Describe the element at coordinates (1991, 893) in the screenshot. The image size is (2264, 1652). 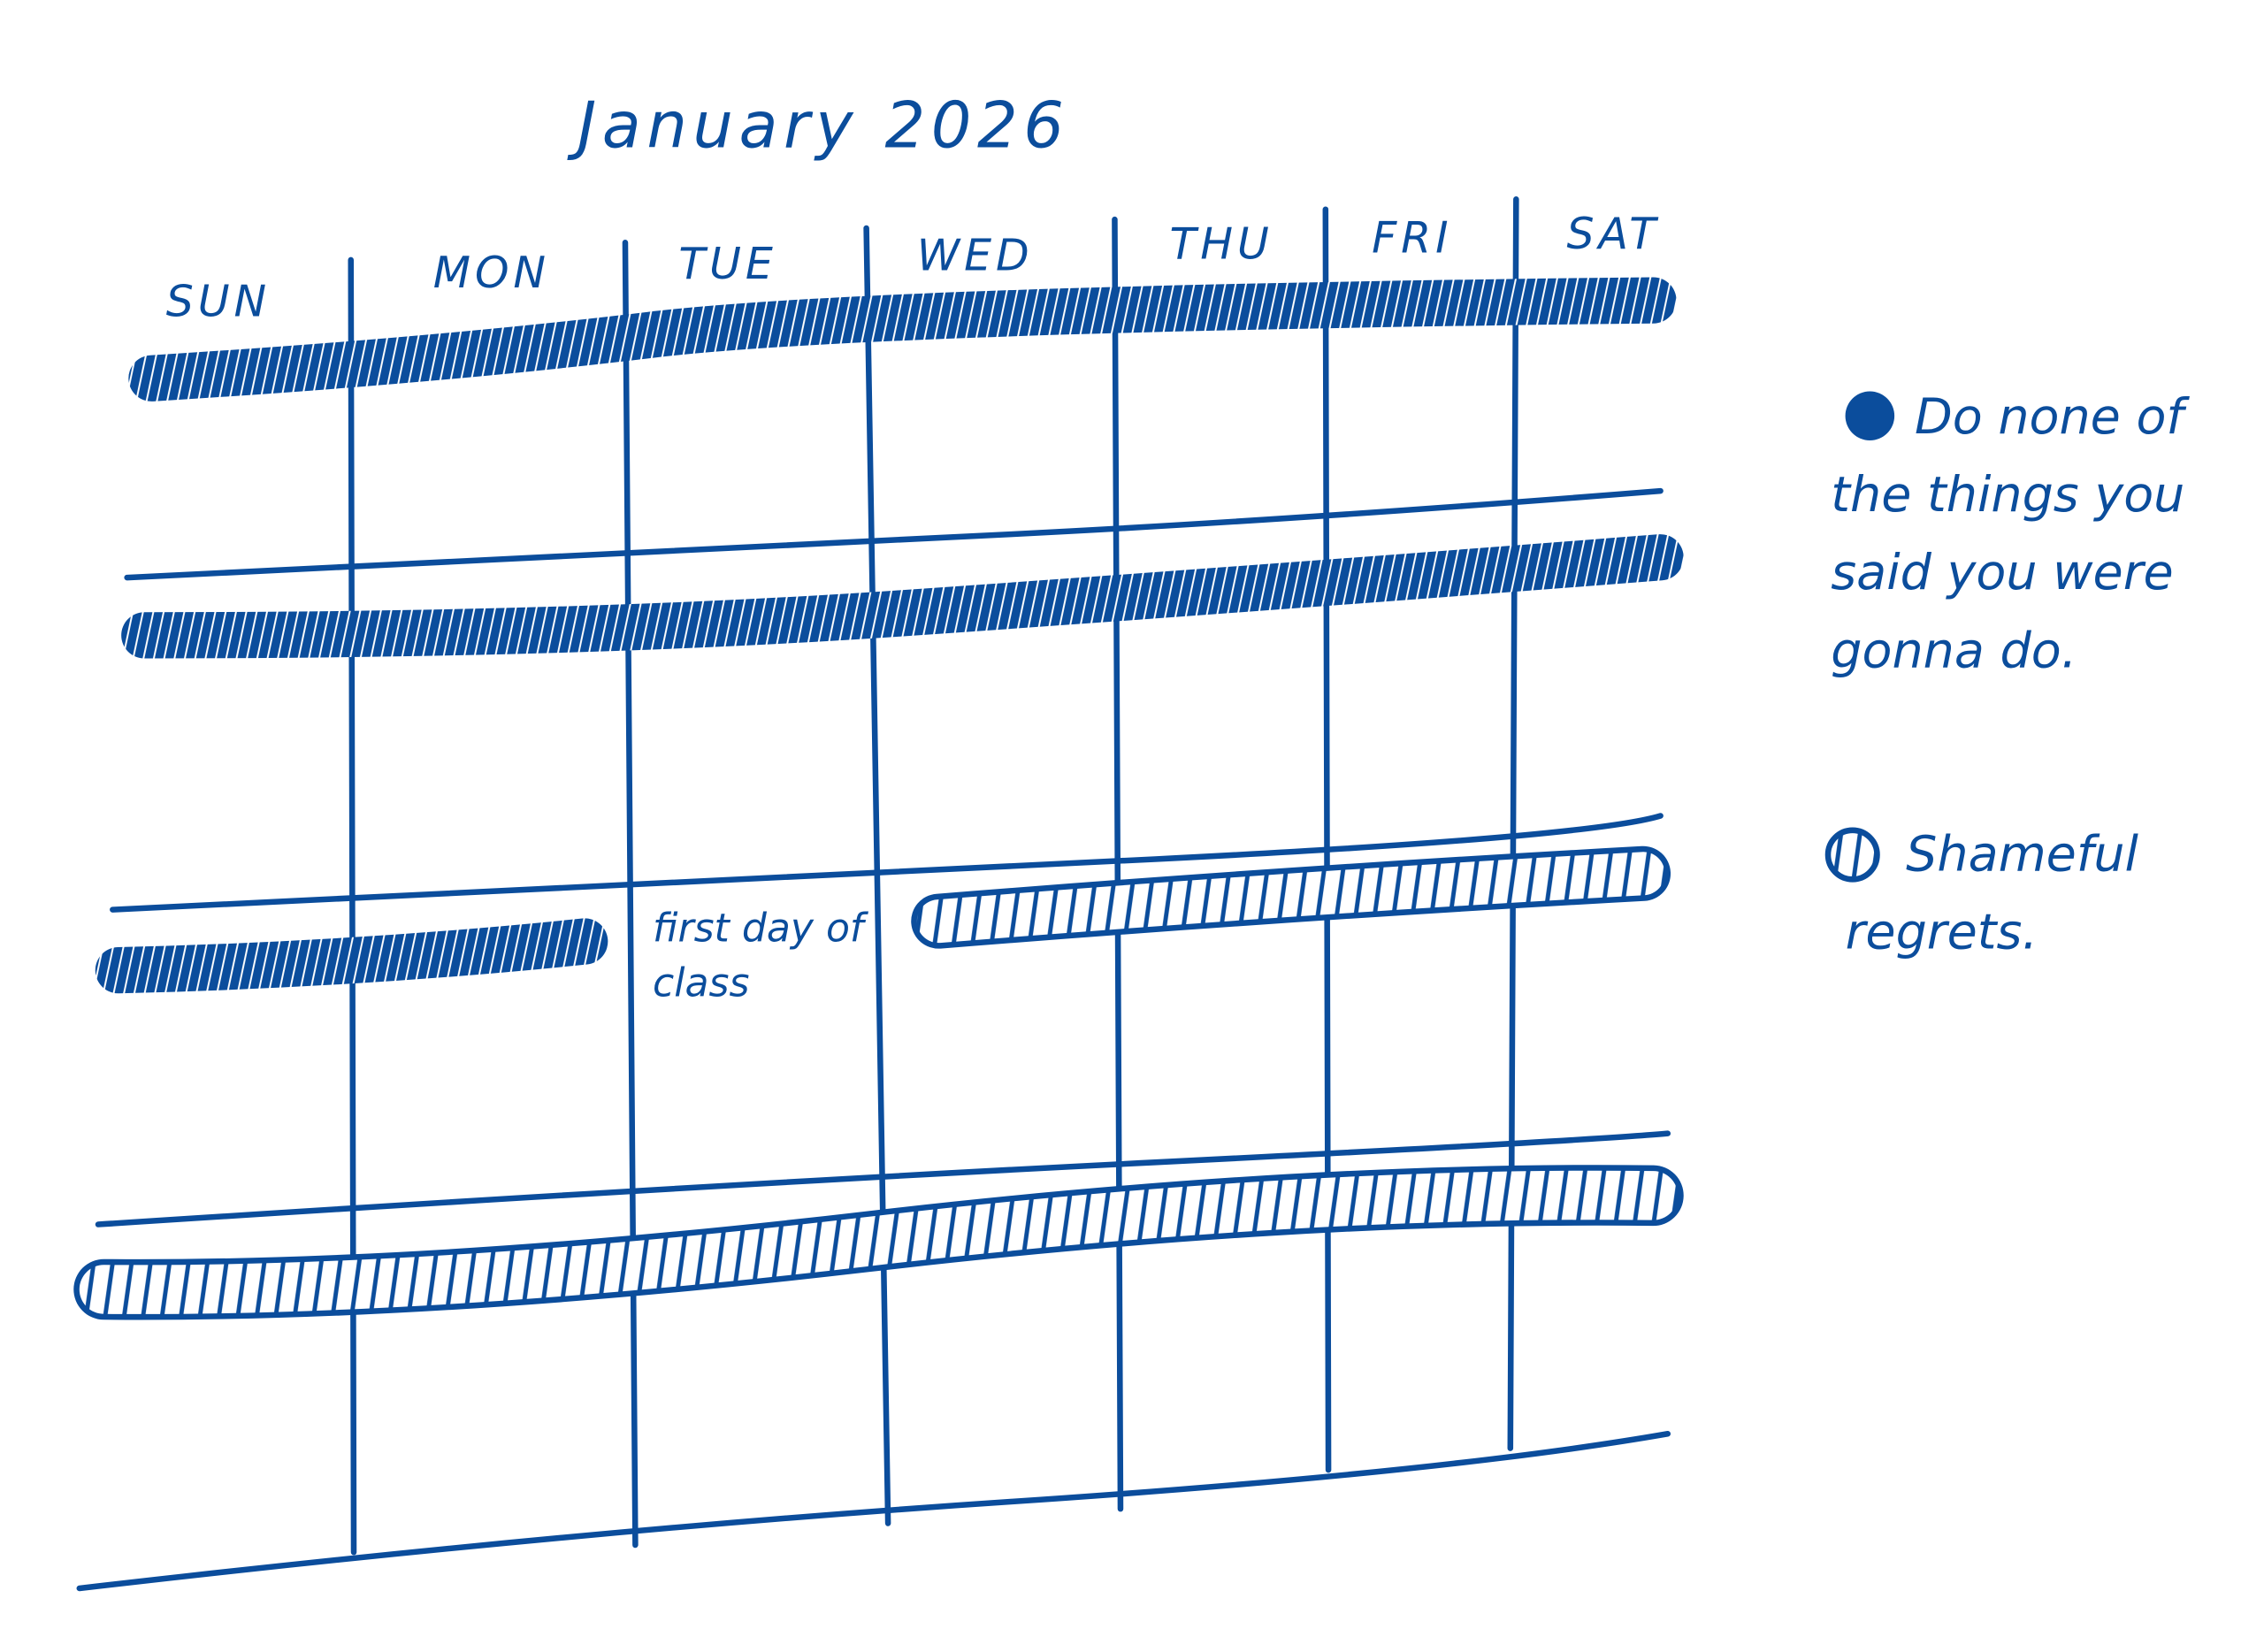
I see `legend-label: Shameful regrets.` at that location.